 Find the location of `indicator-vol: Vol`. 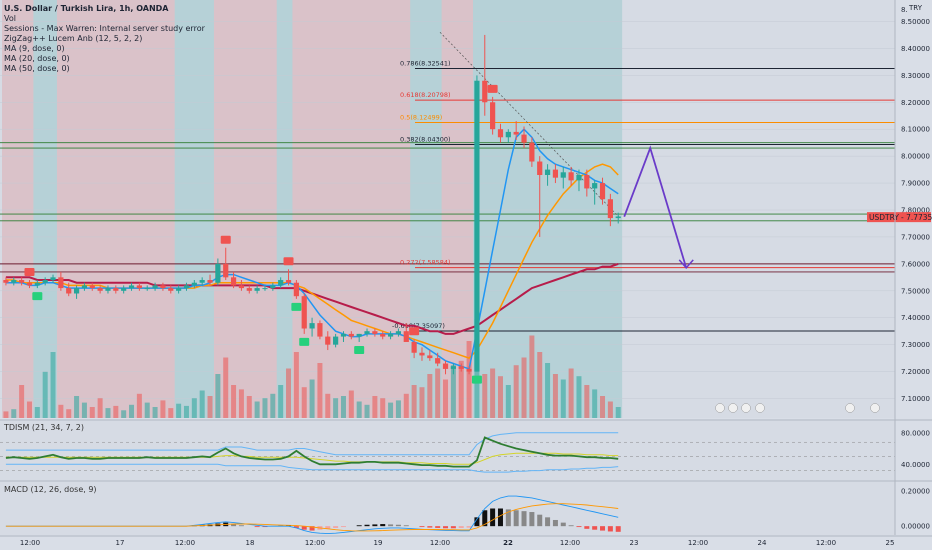

indicator-vol: Vol is located at coordinates (10, 18).